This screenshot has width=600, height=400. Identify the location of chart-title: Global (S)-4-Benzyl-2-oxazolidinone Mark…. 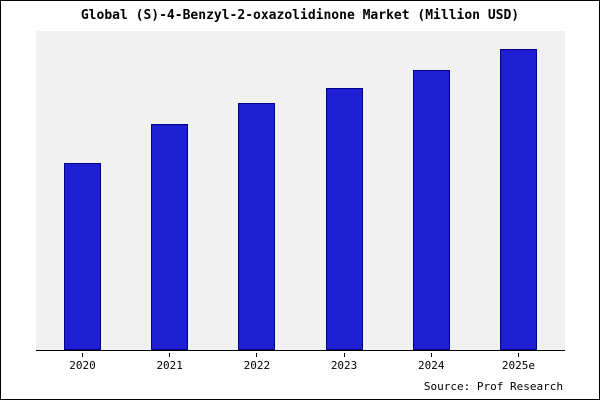
(300, 15).